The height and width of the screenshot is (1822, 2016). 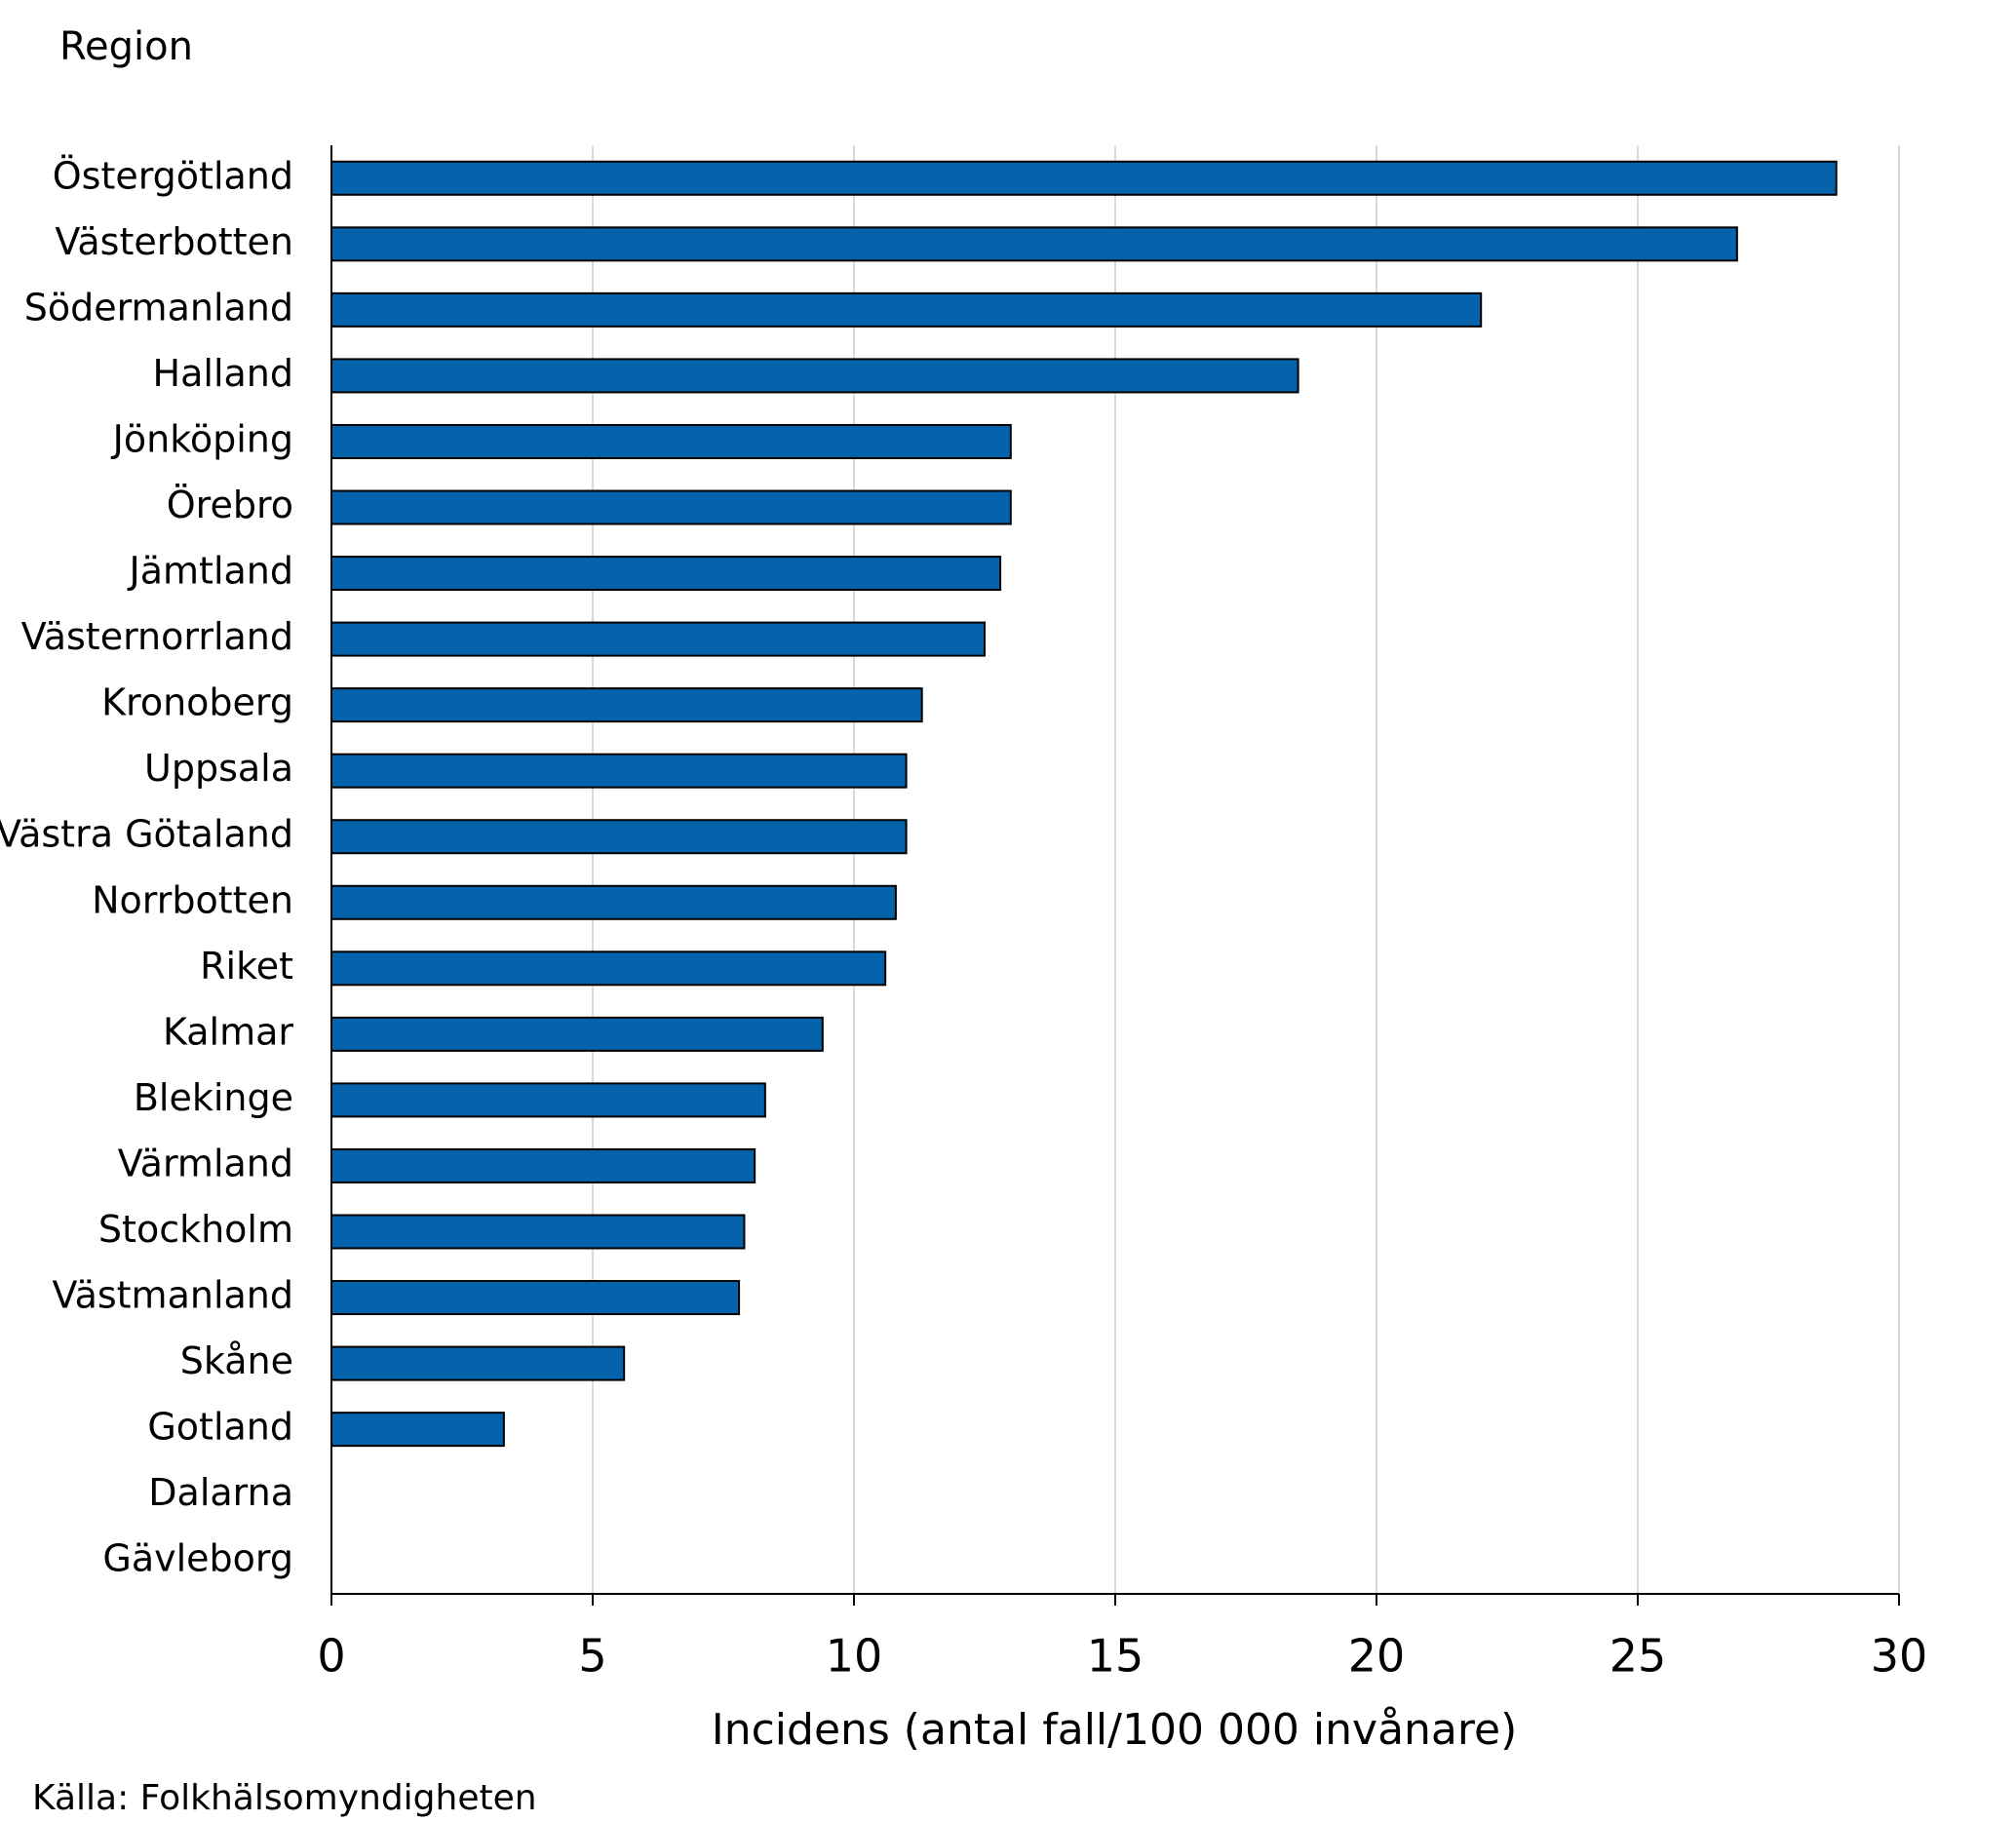 I want to click on x-tick-label: 20, so click(x=1377, y=1656).